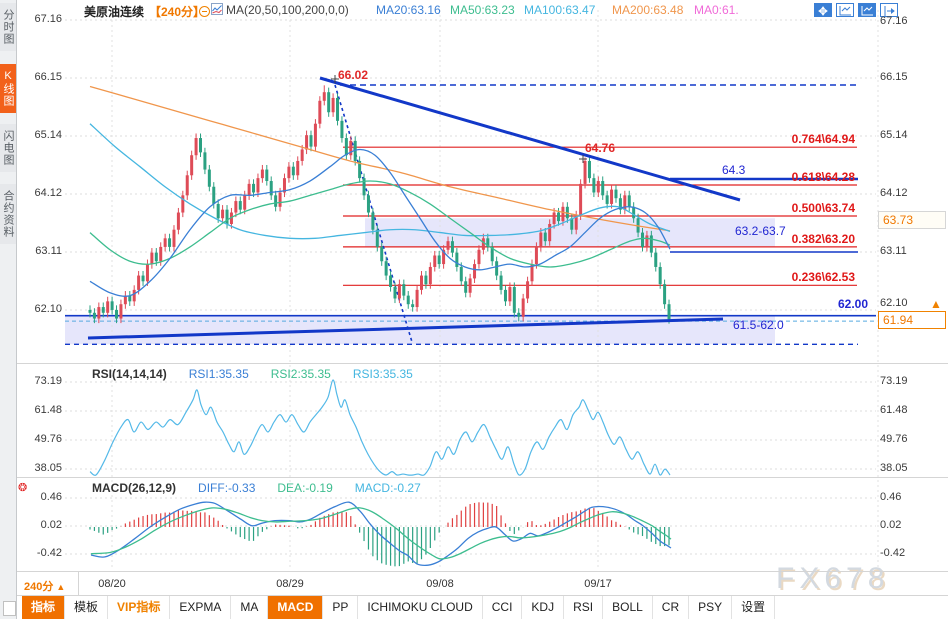 The height and width of the screenshot is (619, 948). I want to click on axis-main-right-2: 65.14, so click(894, 135).